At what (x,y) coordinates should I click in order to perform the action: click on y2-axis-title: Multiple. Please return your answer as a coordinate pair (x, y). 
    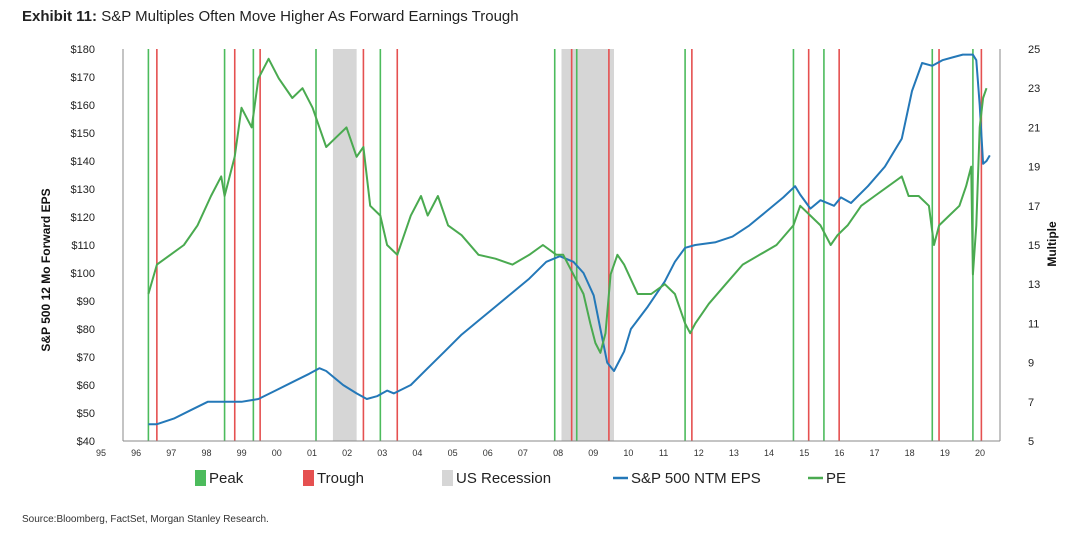
    Looking at the image, I should click on (1052, 244).